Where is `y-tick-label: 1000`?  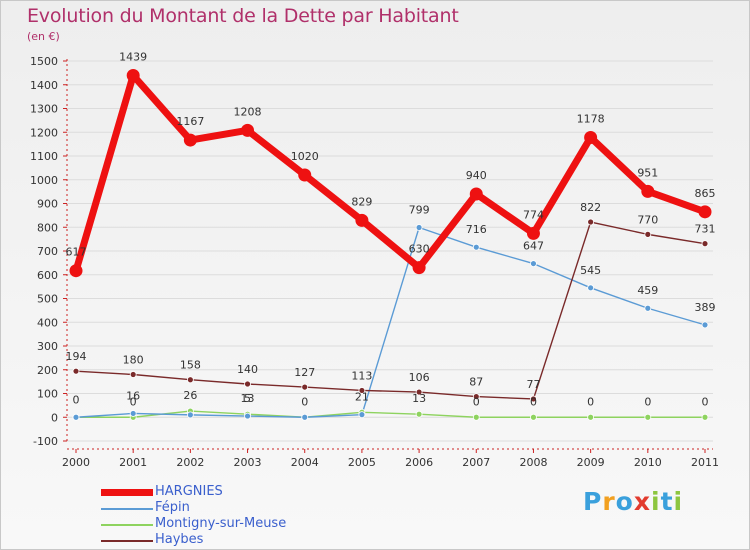 y-tick-label: 1000 is located at coordinates (44, 180).